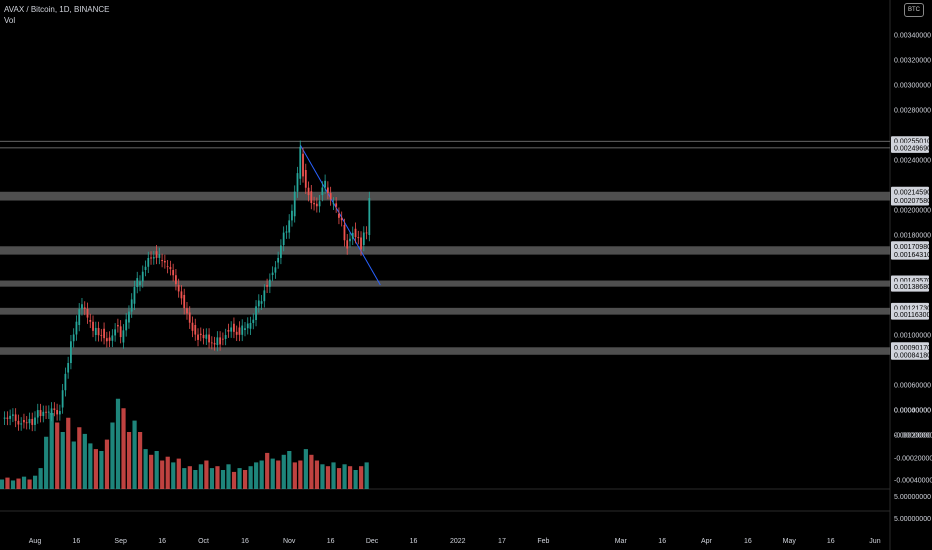 This screenshot has height=550, width=932. I want to click on price-tag-label: 0.00214590, so click(912, 192).